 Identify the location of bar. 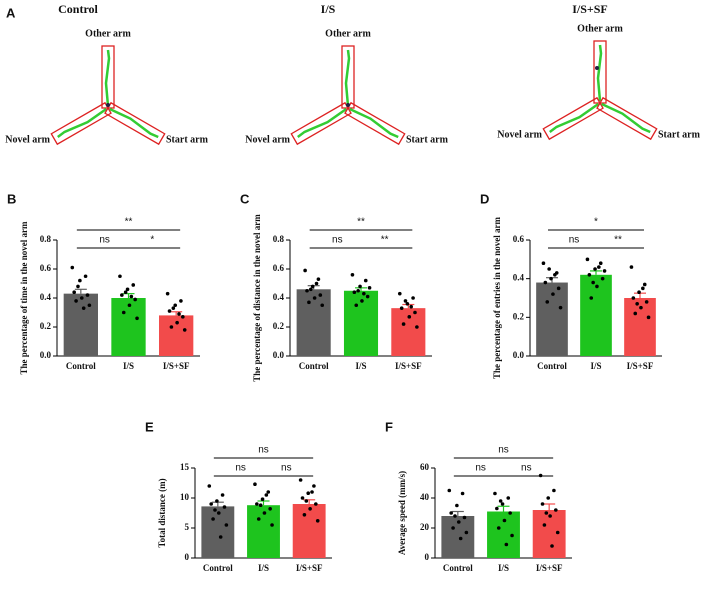
(218, 532).